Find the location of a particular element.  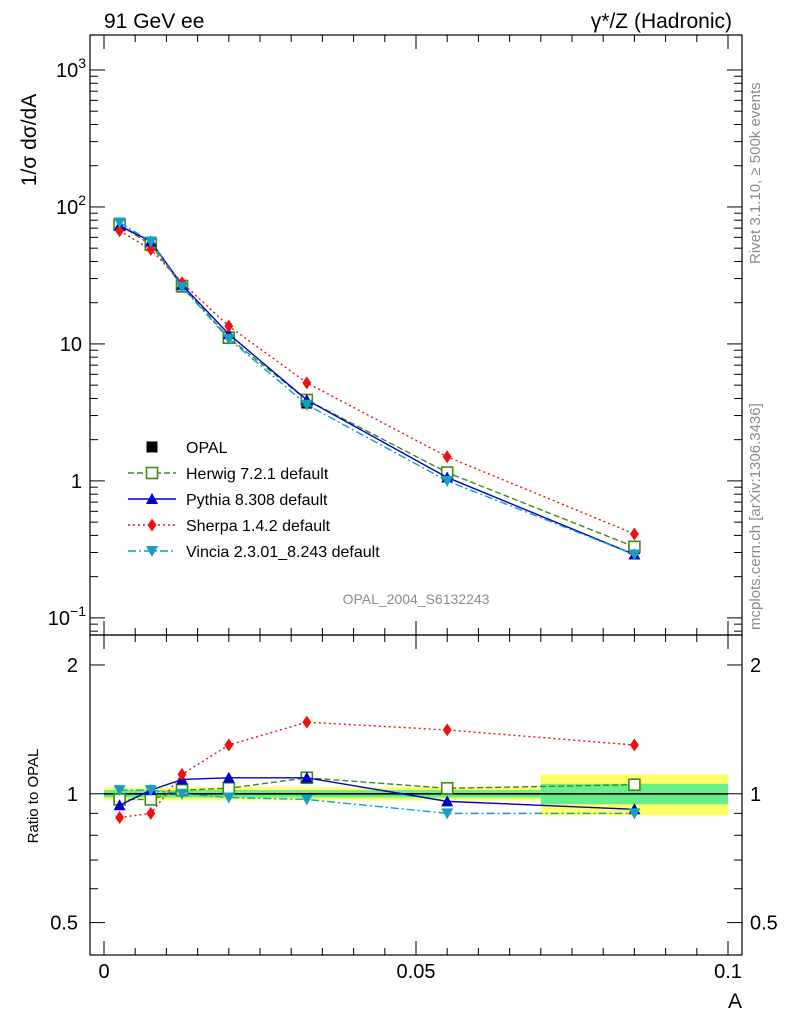

y-tick-exponent: 2 is located at coordinates (82, 200).